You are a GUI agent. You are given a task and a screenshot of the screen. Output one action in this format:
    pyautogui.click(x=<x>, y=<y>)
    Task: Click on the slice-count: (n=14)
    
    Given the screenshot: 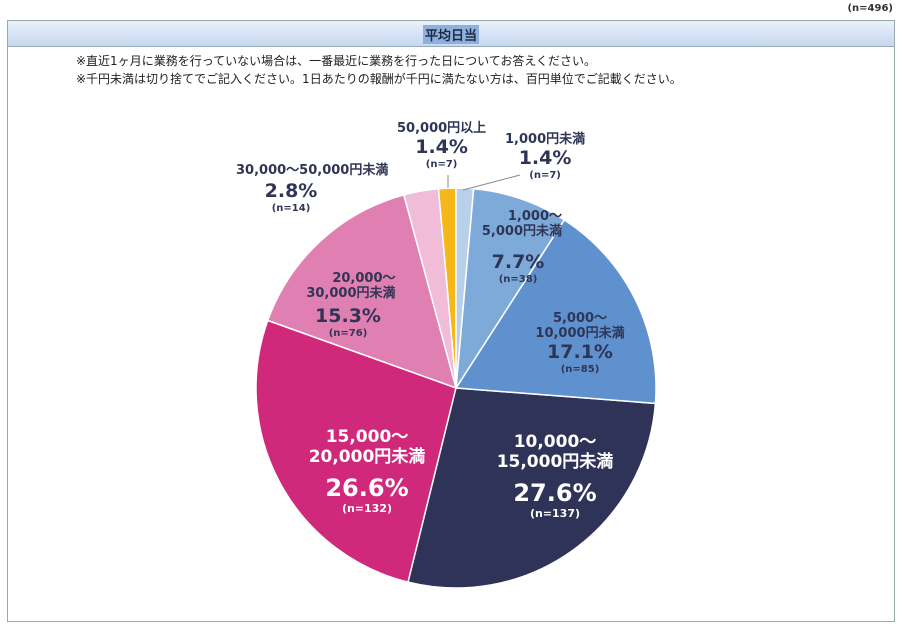 What is the action you would take?
    pyautogui.click(x=291, y=208)
    